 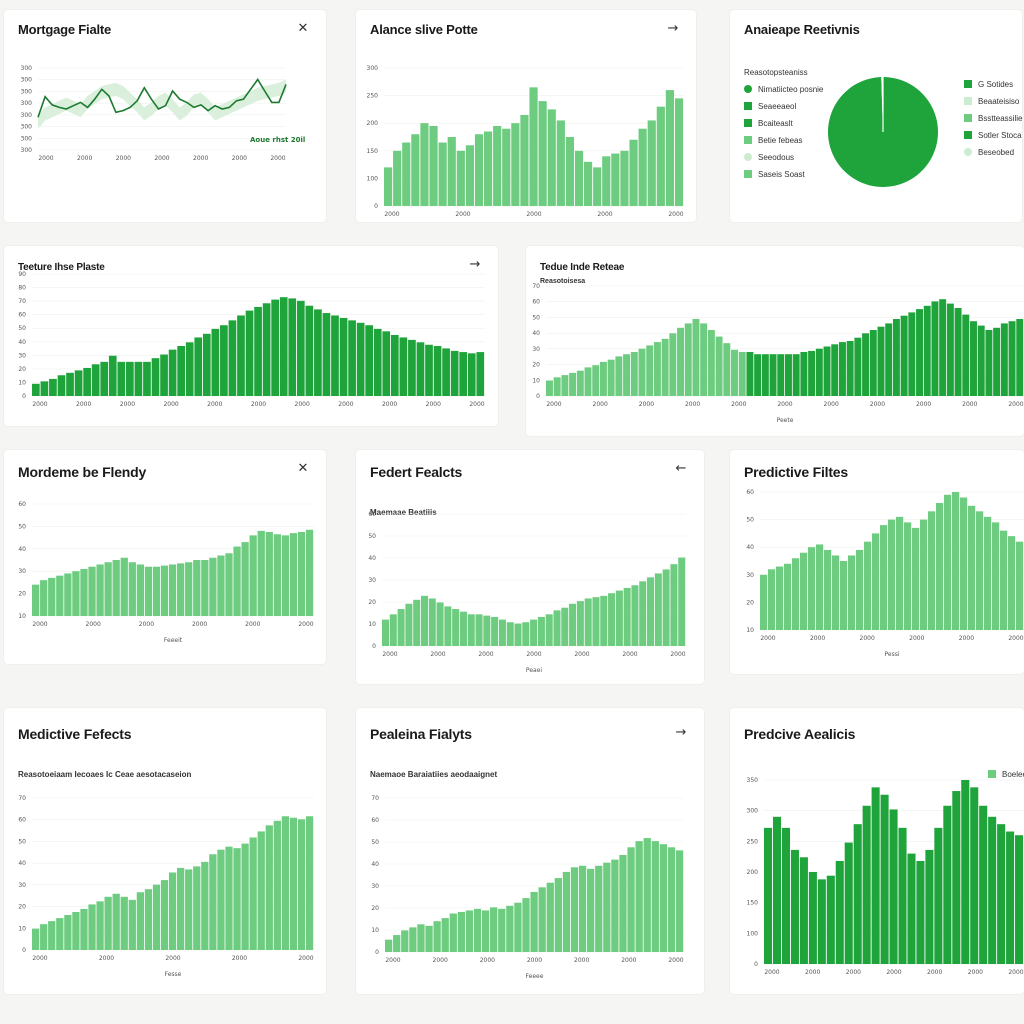 What do you see at coordinates (783, 174) in the screenshot?
I see `legend-item: Saseis Soast` at bounding box center [783, 174].